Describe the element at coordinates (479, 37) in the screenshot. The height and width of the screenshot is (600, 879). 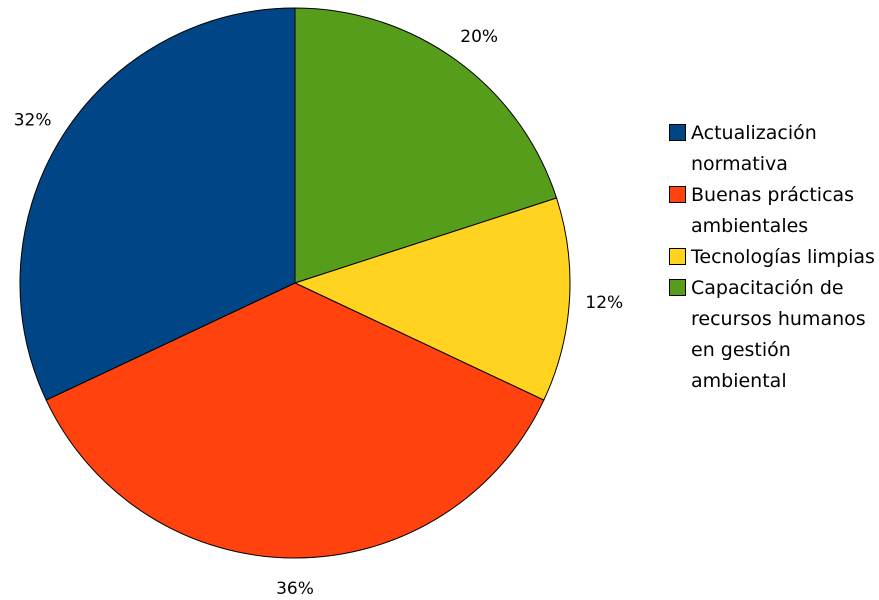
I see `pie-label-capacitacion: 20%` at that location.